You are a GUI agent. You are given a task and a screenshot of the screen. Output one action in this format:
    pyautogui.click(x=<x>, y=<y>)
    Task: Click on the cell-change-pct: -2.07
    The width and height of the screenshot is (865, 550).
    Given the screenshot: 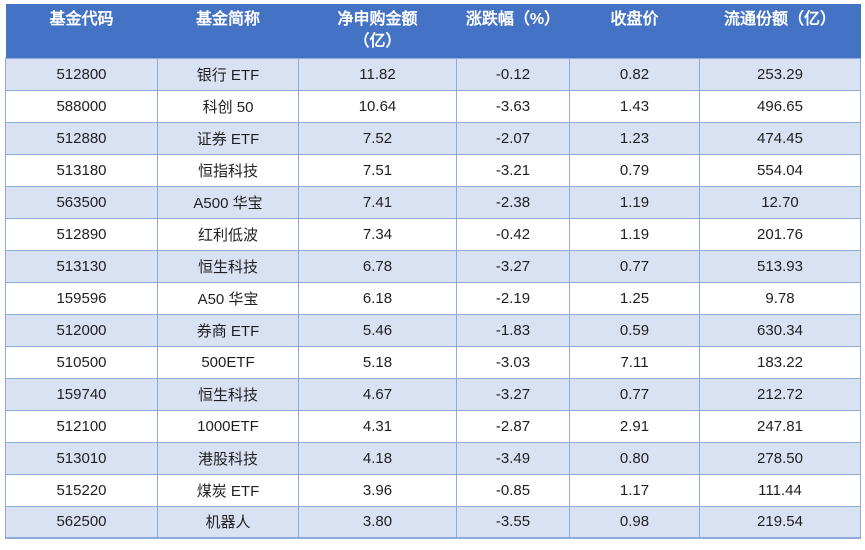 What is the action you would take?
    pyautogui.click(x=513, y=138)
    